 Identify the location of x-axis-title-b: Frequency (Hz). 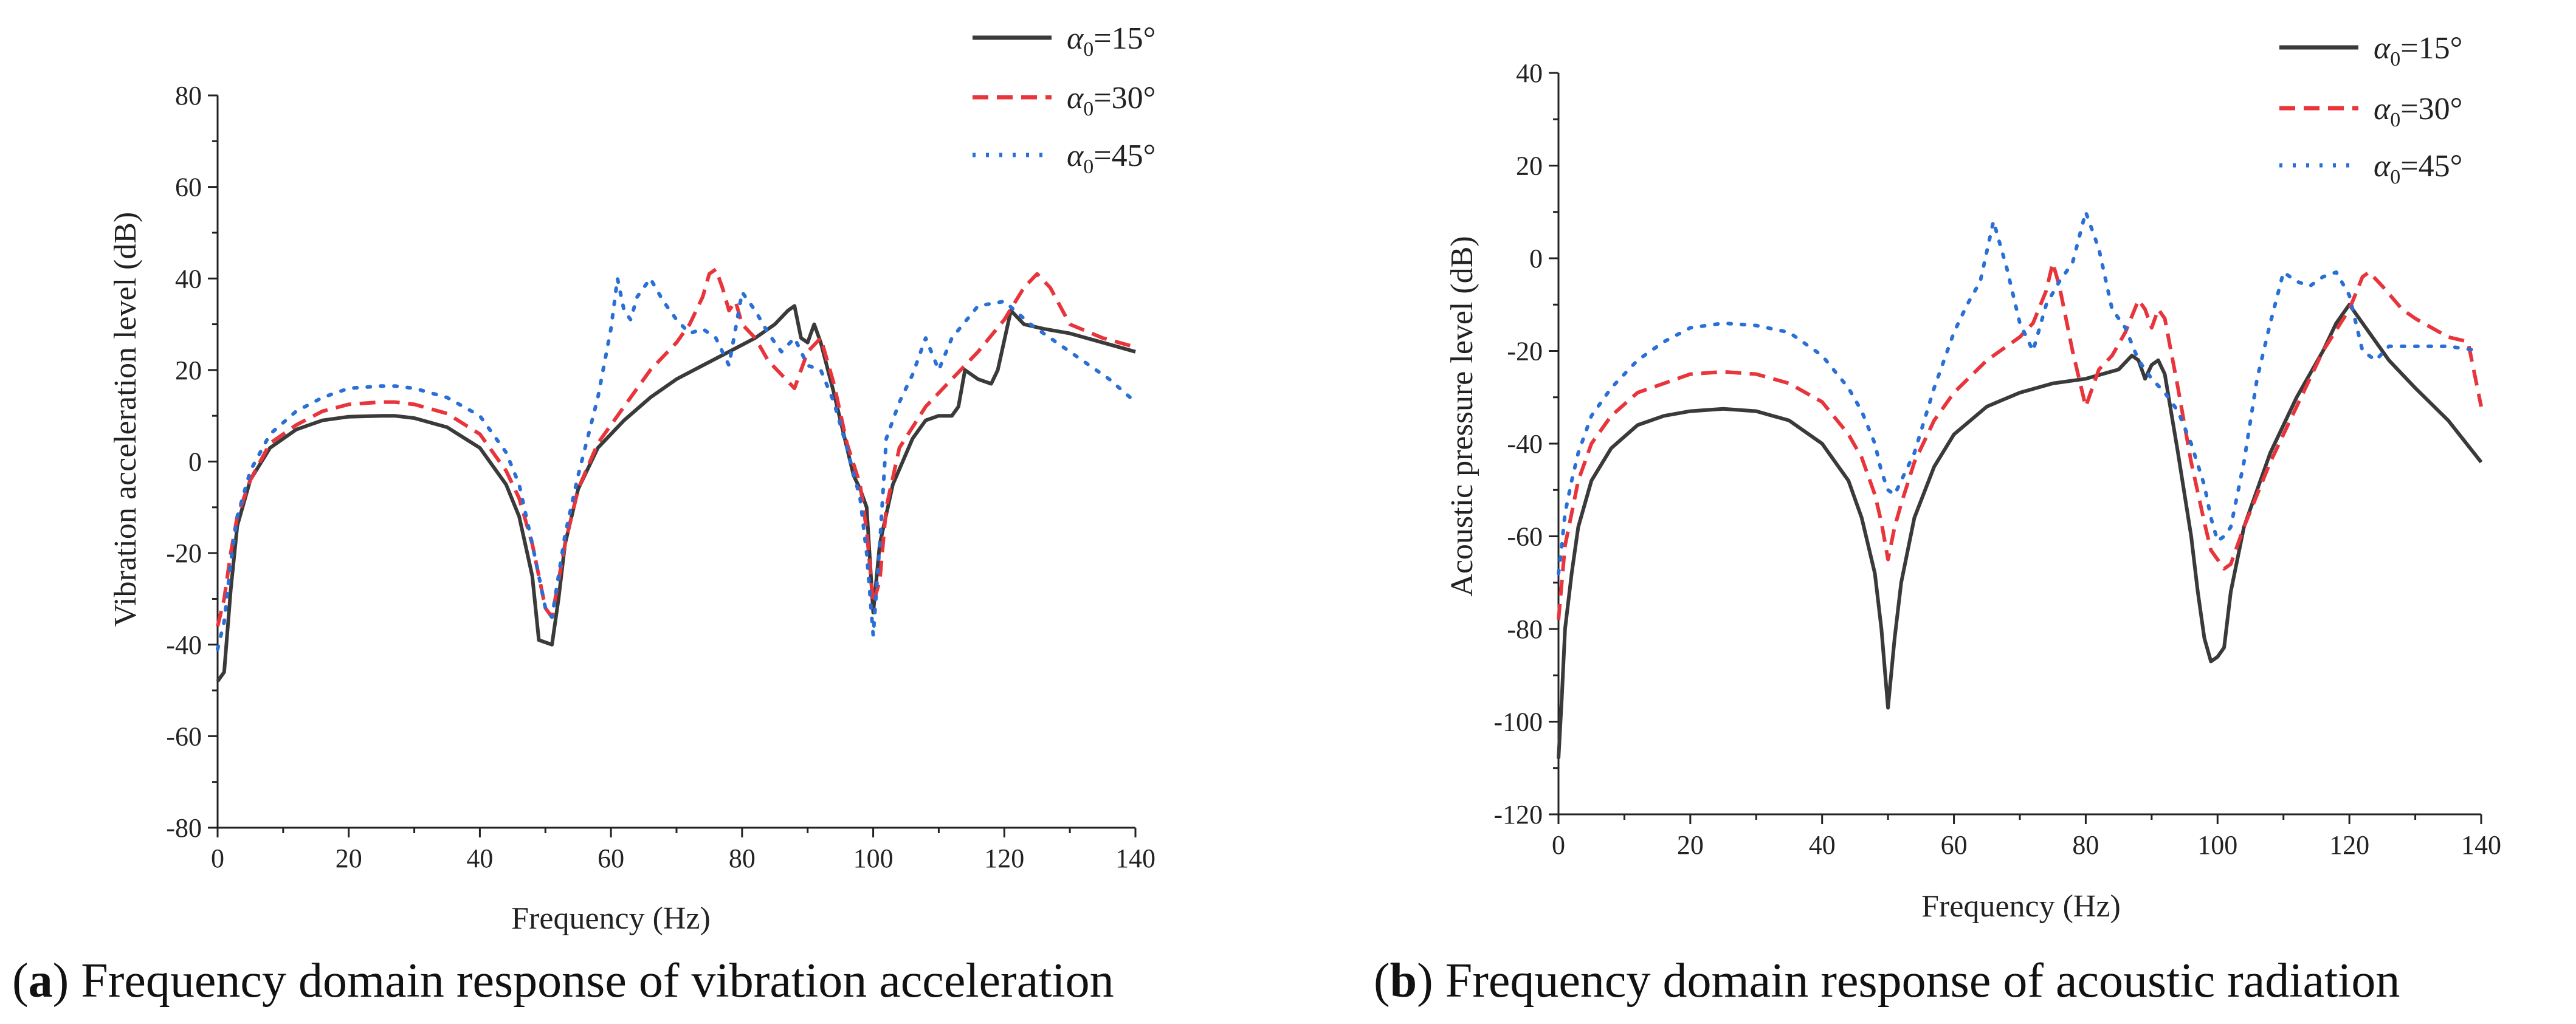
(2021, 906).